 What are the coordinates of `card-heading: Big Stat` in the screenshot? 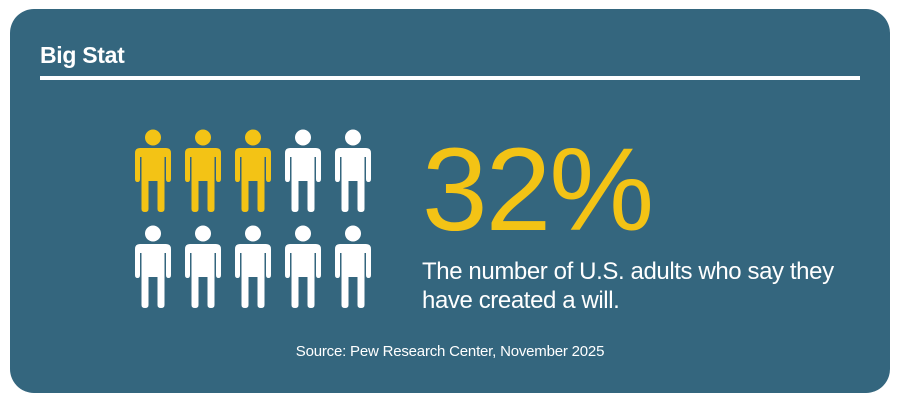 It's located at (82, 55).